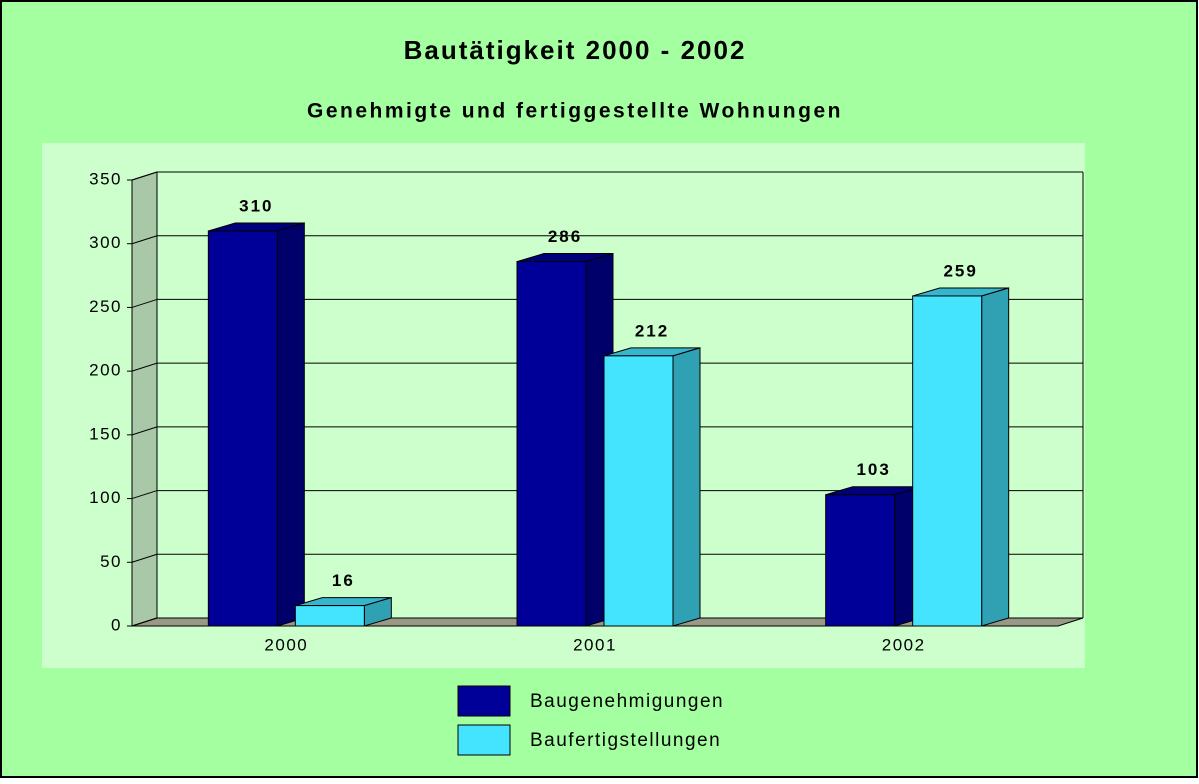  Describe the element at coordinates (105, 242) in the screenshot. I see `y-tick-label: 300` at that location.